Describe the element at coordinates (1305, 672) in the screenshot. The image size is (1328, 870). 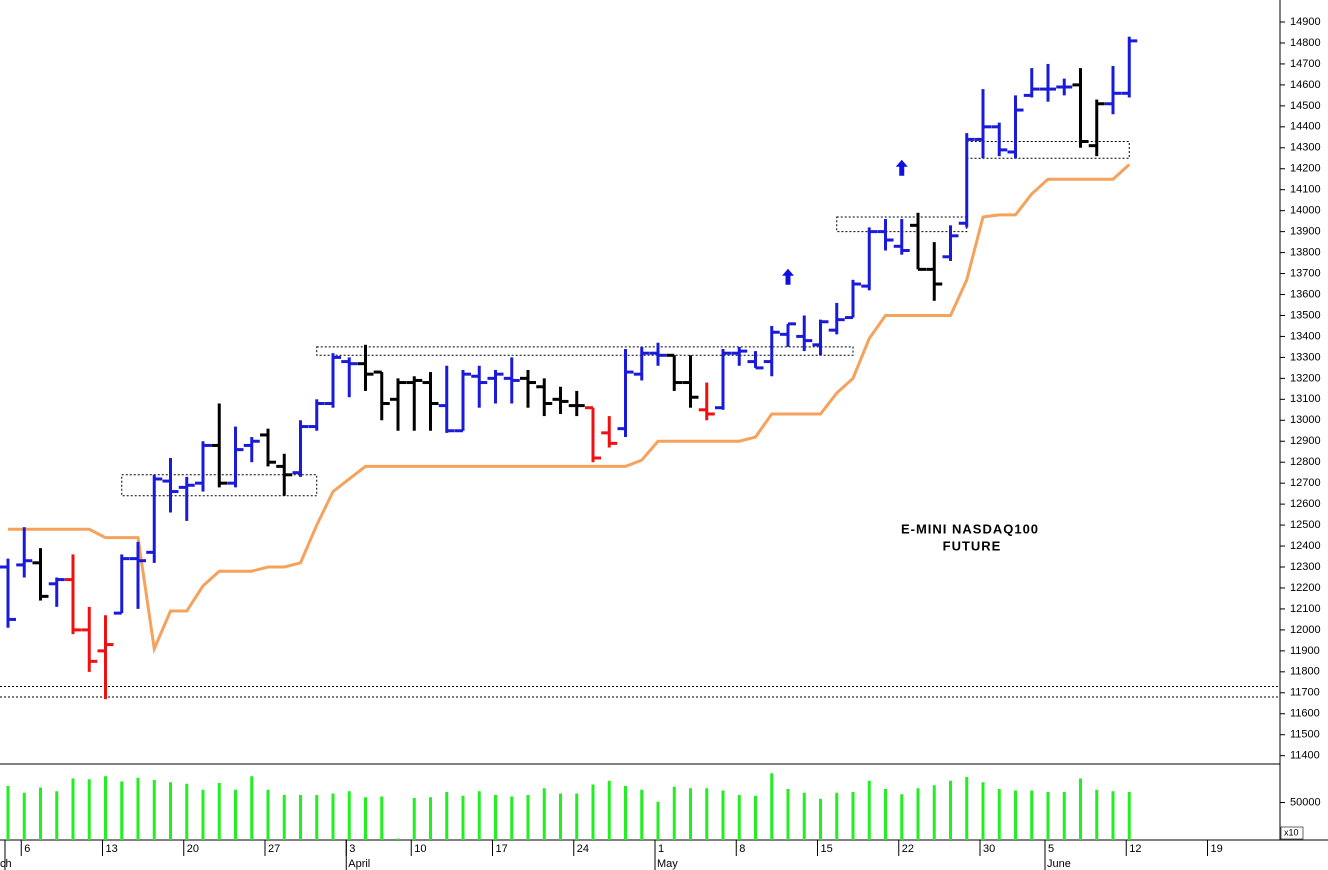
I see `y-tick-label: 11800` at that location.